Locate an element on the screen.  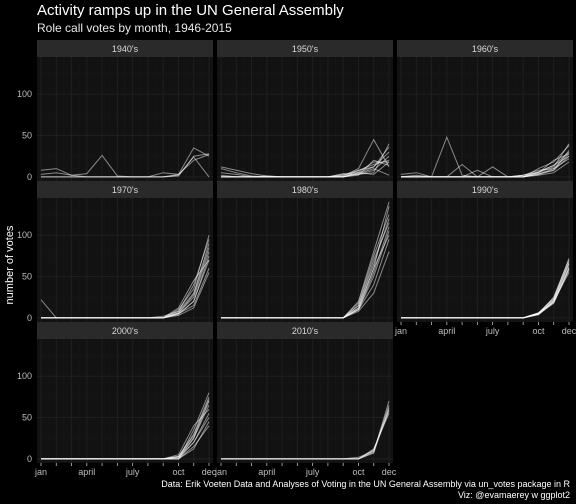
facet-panel: 1960's is located at coordinates (485, 110).